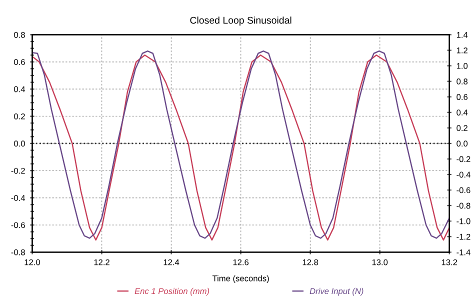  What do you see at coordinates (32, 262) in the screenshot?
I see `x-tick-label: 12.0` at bounding box center [32, 262].